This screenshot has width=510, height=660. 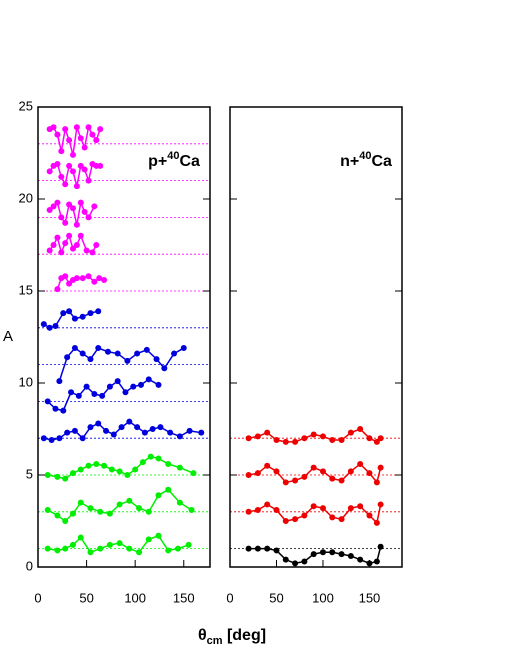 I want to click on x-tick-label: 150, so click(x=370, y=597).